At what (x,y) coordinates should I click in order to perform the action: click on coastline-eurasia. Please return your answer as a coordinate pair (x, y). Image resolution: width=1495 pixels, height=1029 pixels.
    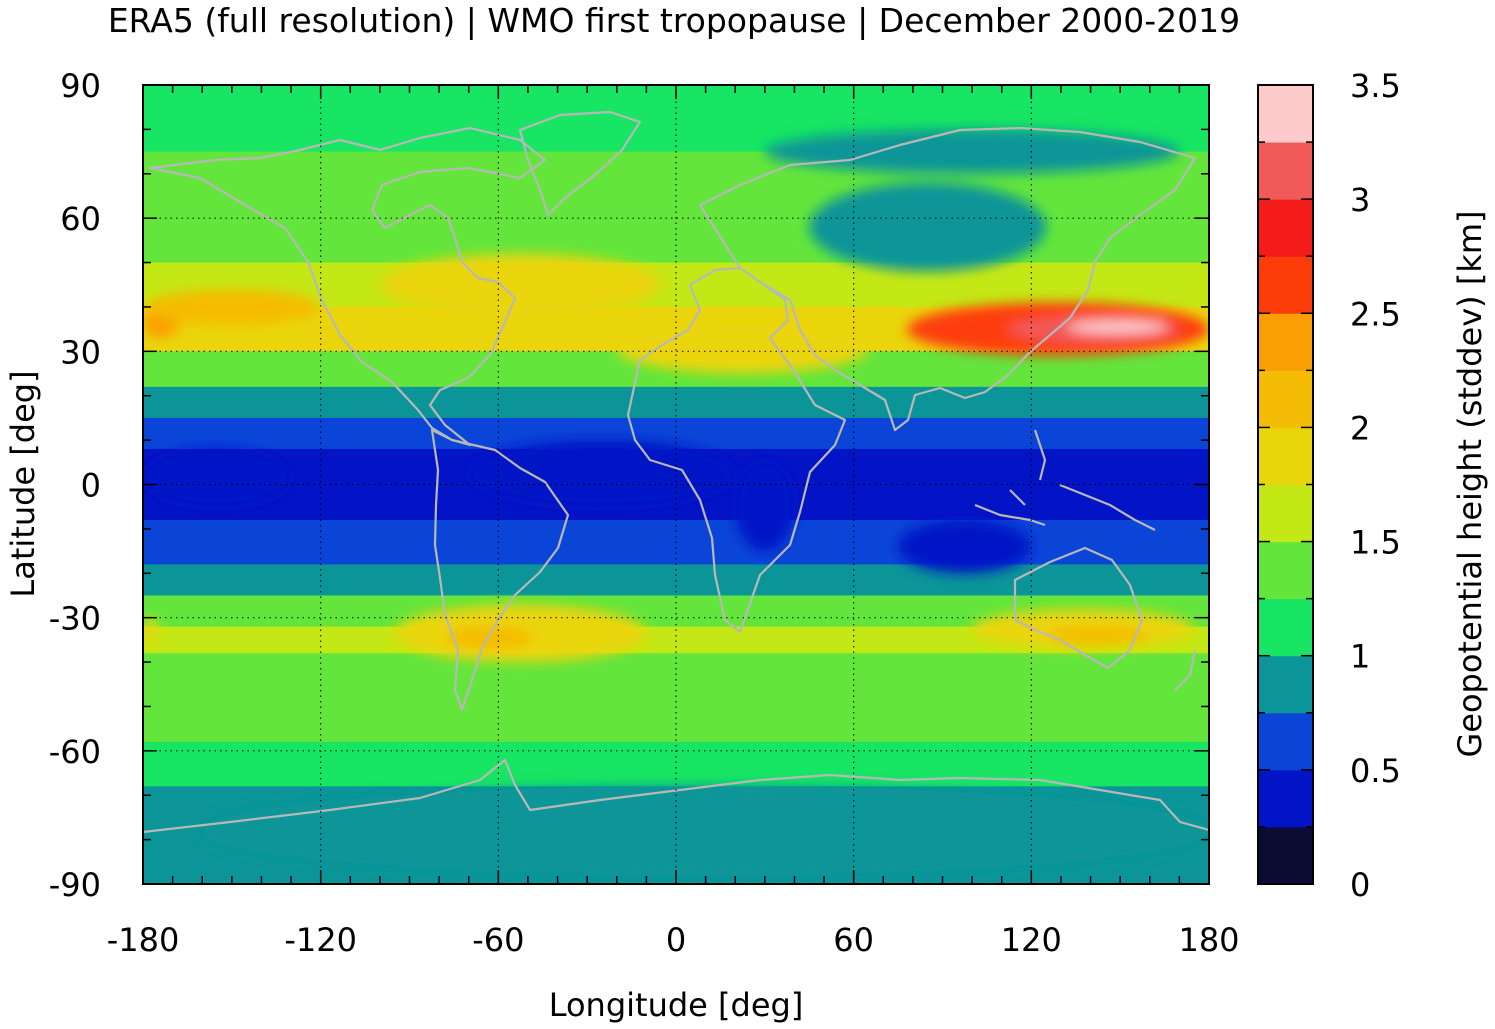
    Looking at the image, I should click on (947, 279).